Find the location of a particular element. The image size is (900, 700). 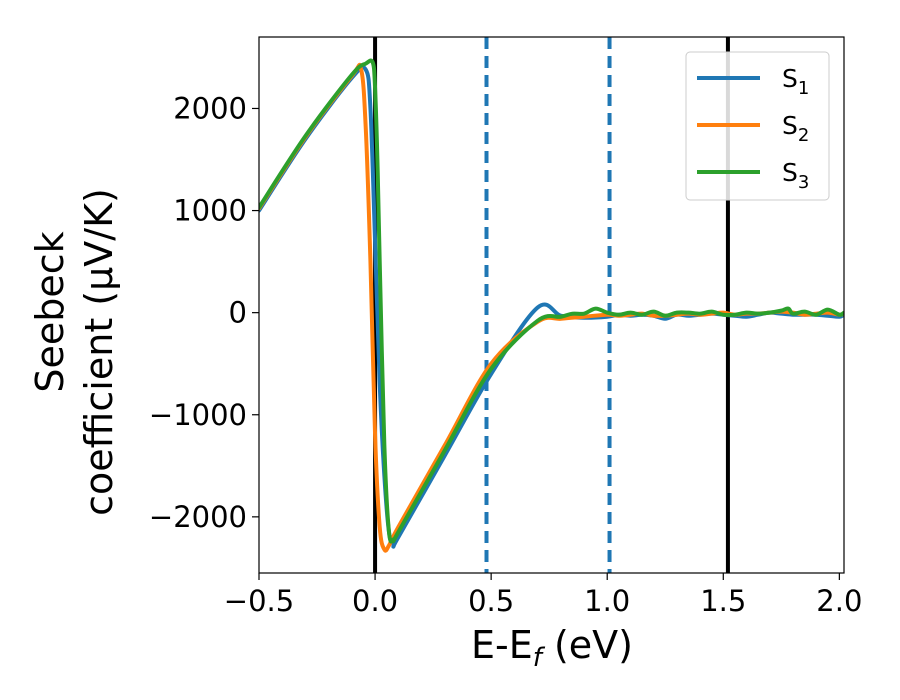

x-tick-label-2: 0.5 is located at coordinates (491, 601).